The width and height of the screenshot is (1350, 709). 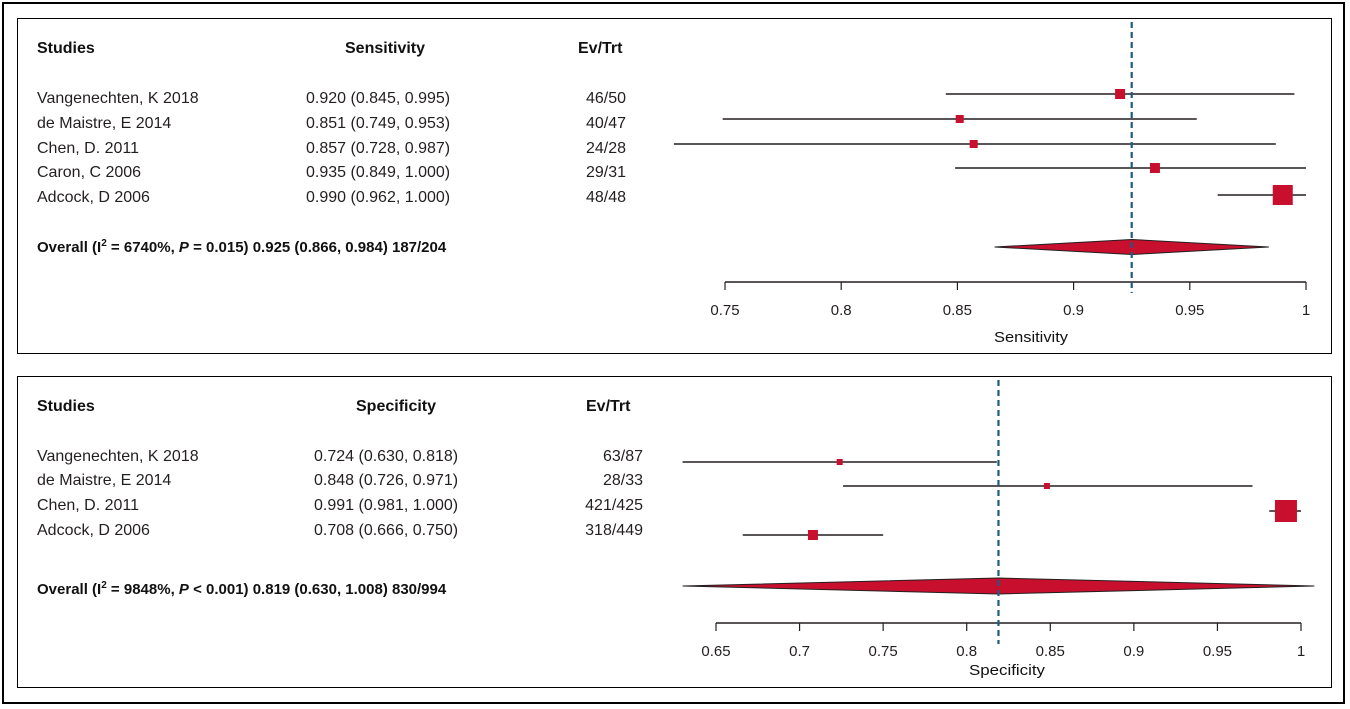 I want to click on study-events: 29/31, so click(x=606, y=172).